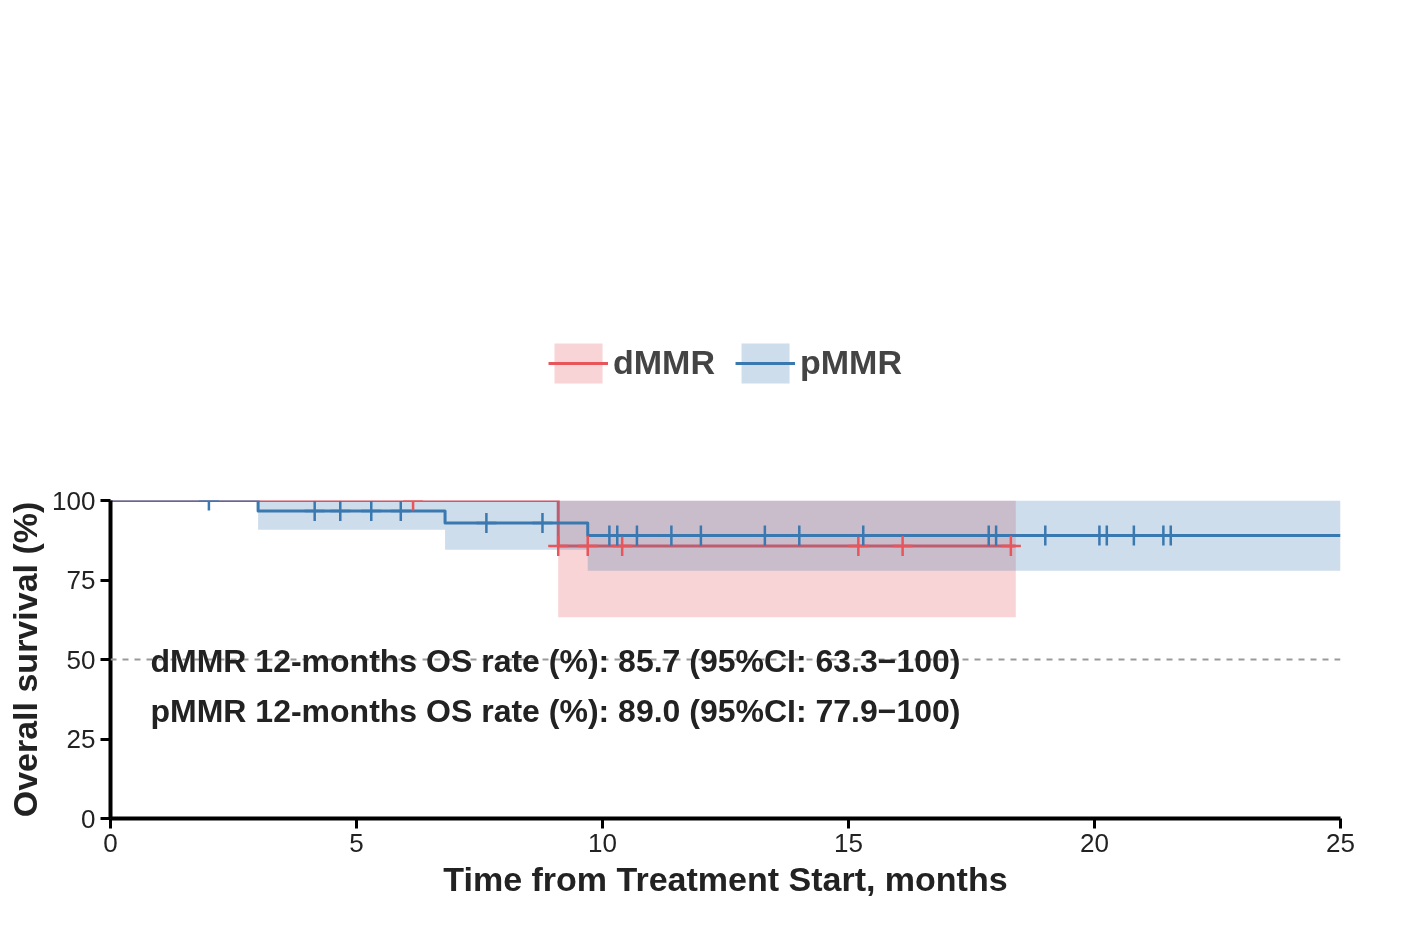  I want to click on y-tick-label: 100, so click(74, 500).